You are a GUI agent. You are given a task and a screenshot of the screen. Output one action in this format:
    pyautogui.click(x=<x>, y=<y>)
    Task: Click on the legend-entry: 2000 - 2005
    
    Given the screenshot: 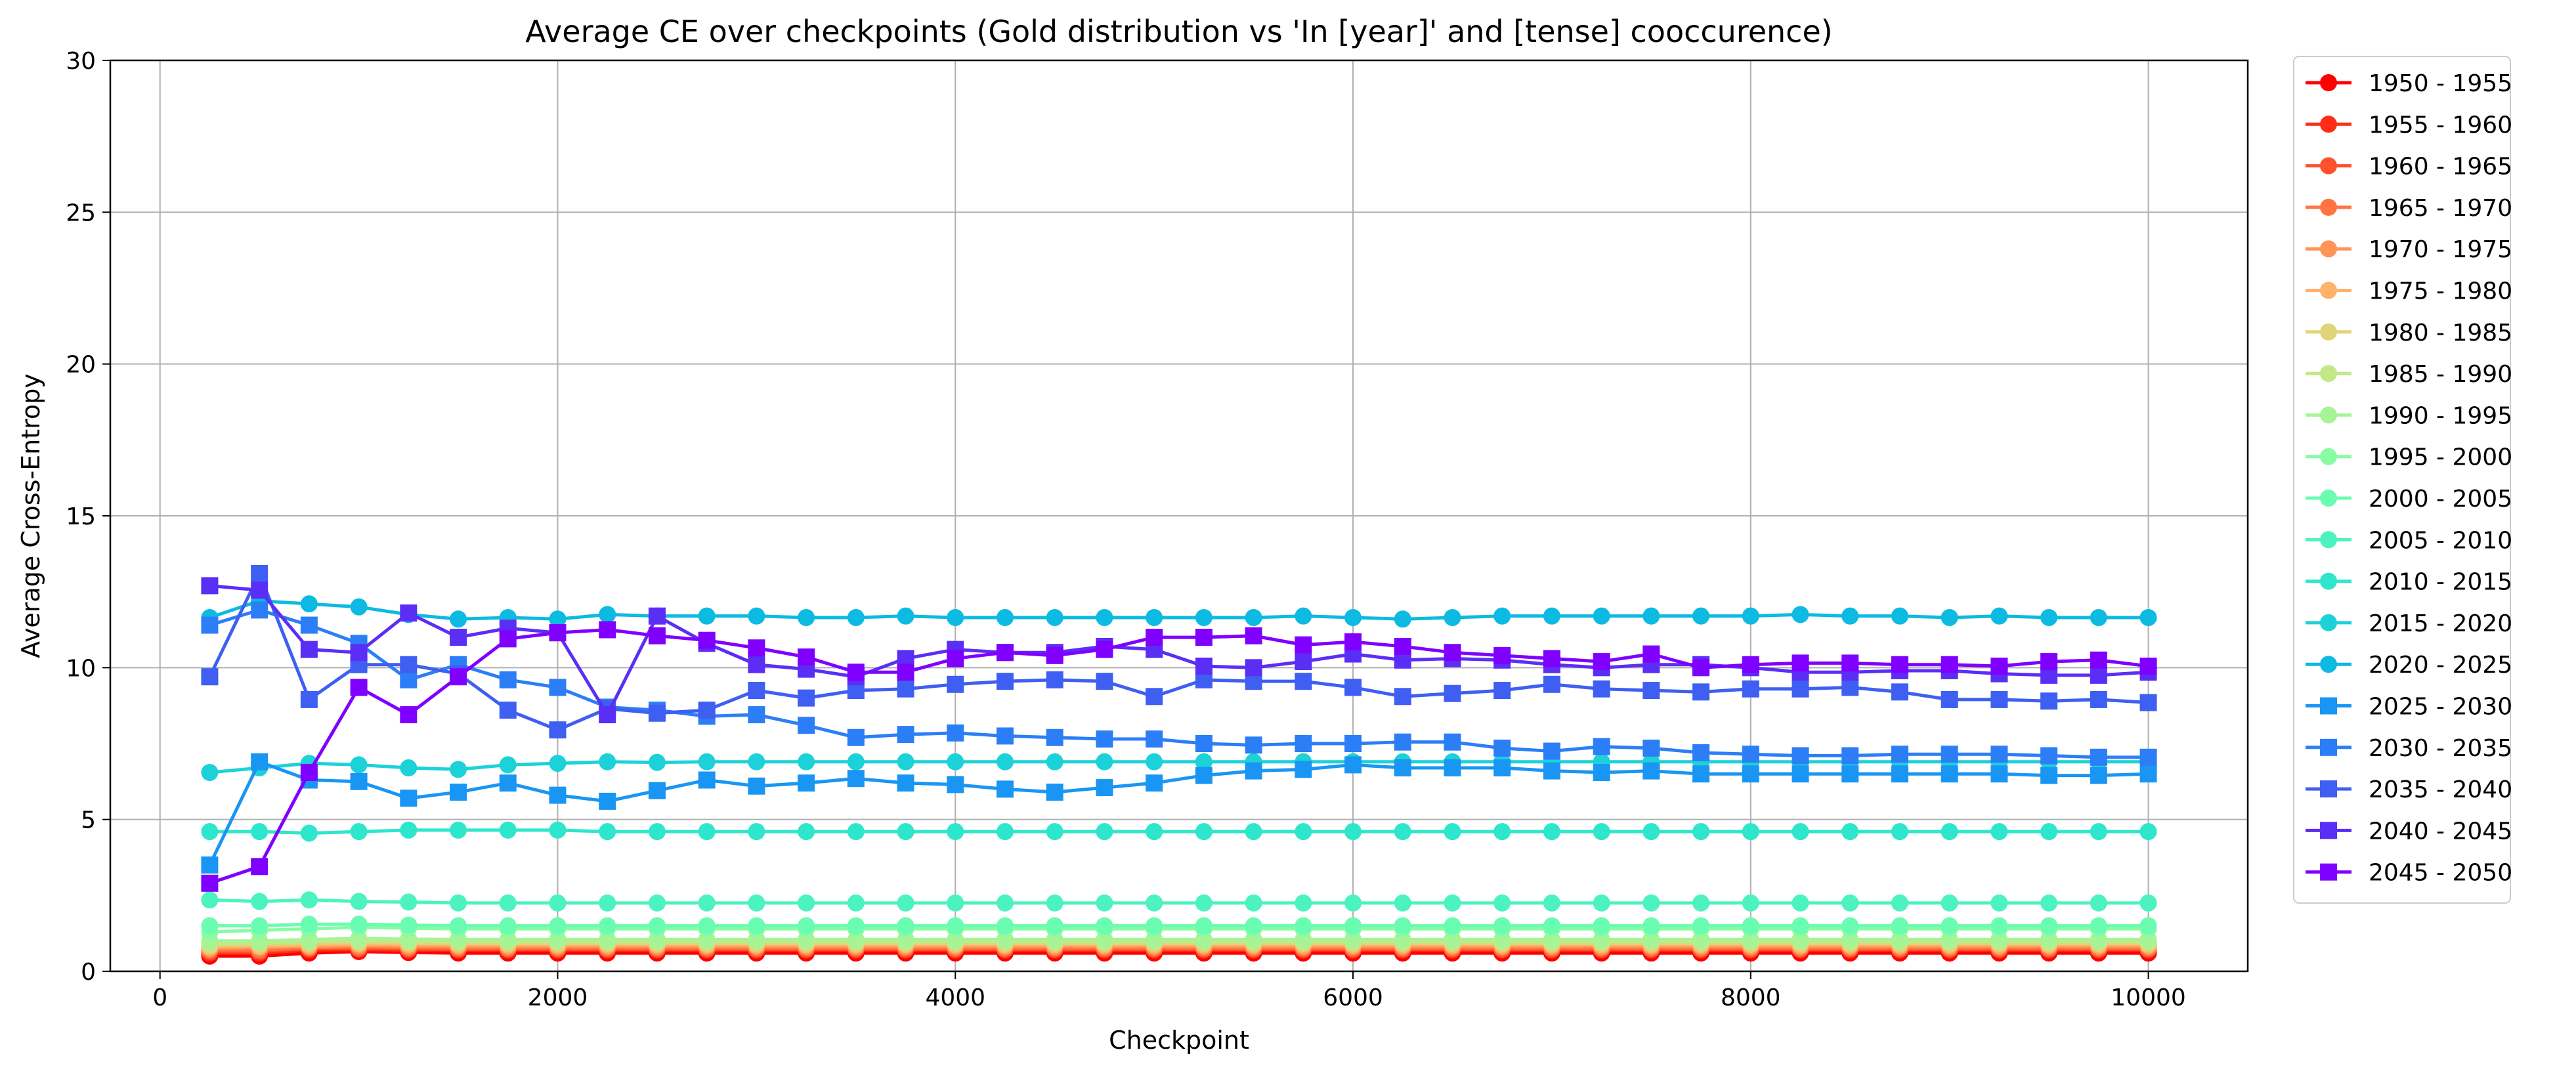 What is the action you would take?
    pyautogui.click(x=2409, y=499)
    